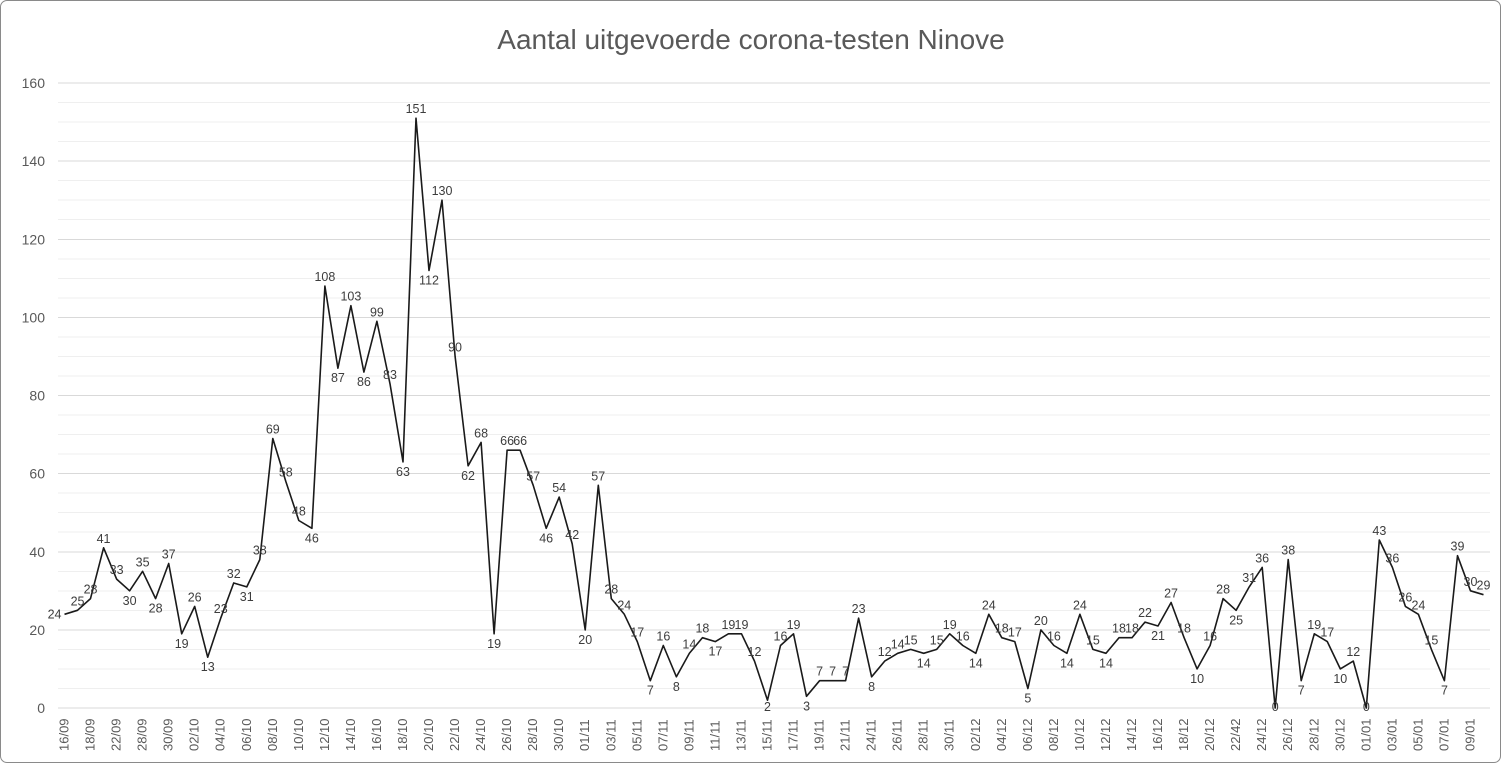 The width and height of the screenshot is (1501, 763). I want to click on data-label: 48, so click(299, 512).